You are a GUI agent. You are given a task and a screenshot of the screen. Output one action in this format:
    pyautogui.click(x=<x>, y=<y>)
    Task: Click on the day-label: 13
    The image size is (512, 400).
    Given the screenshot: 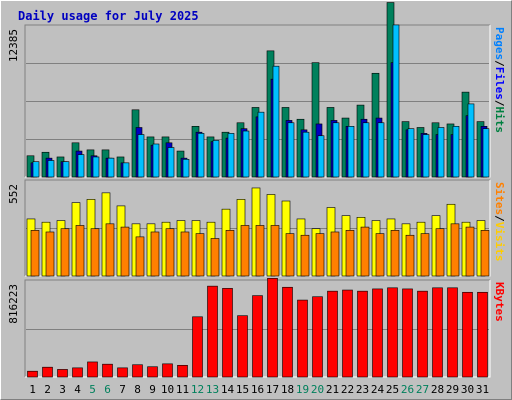 What is the action you would take?
    pyautogui.click(x=212, y=389)
    